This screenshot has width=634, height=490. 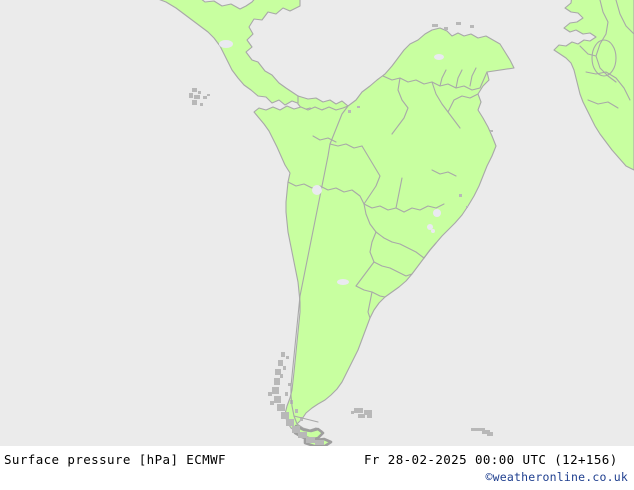 I want to click on chart-valid-datetime: Fr 28-02-2025 00:00 UTC (12+156), so click(x=491, y=459).